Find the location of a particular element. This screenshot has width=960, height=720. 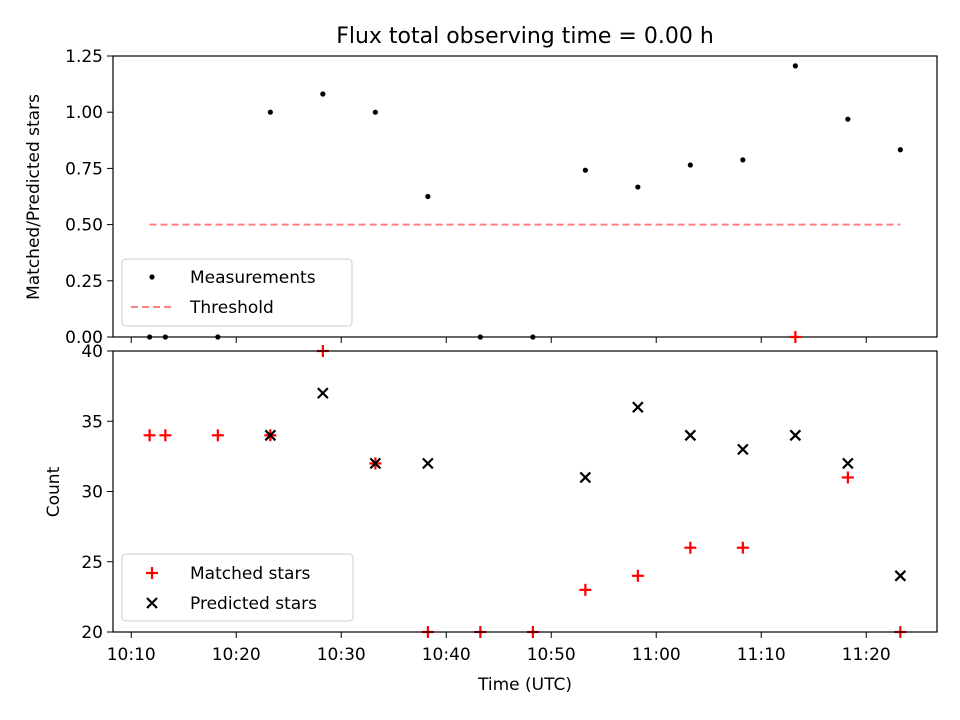

count-y-tick-label: 40 is located at coordinates (92, 352).